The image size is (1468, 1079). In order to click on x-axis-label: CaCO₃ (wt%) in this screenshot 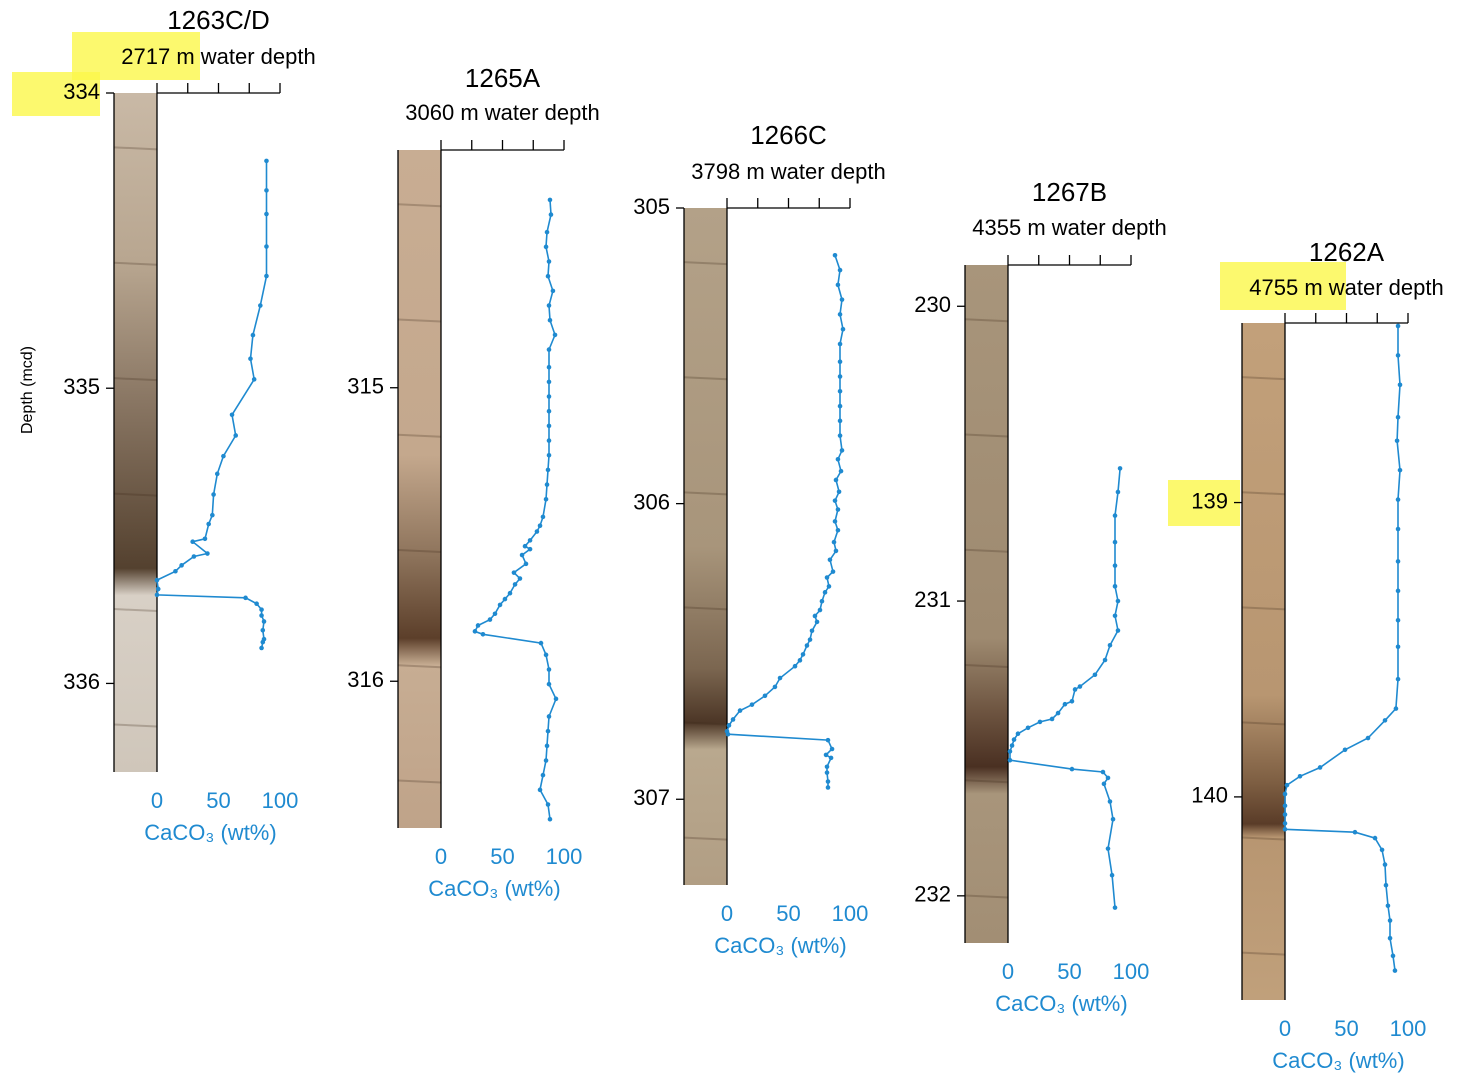, I will do `click(1338, 1060)`.